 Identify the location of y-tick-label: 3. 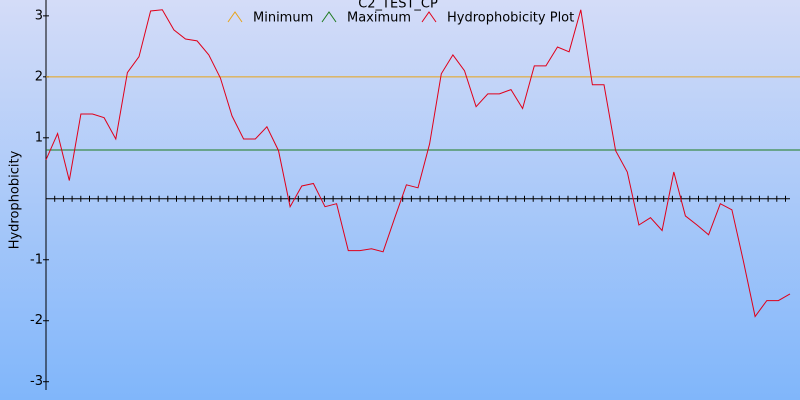
(39, 15).